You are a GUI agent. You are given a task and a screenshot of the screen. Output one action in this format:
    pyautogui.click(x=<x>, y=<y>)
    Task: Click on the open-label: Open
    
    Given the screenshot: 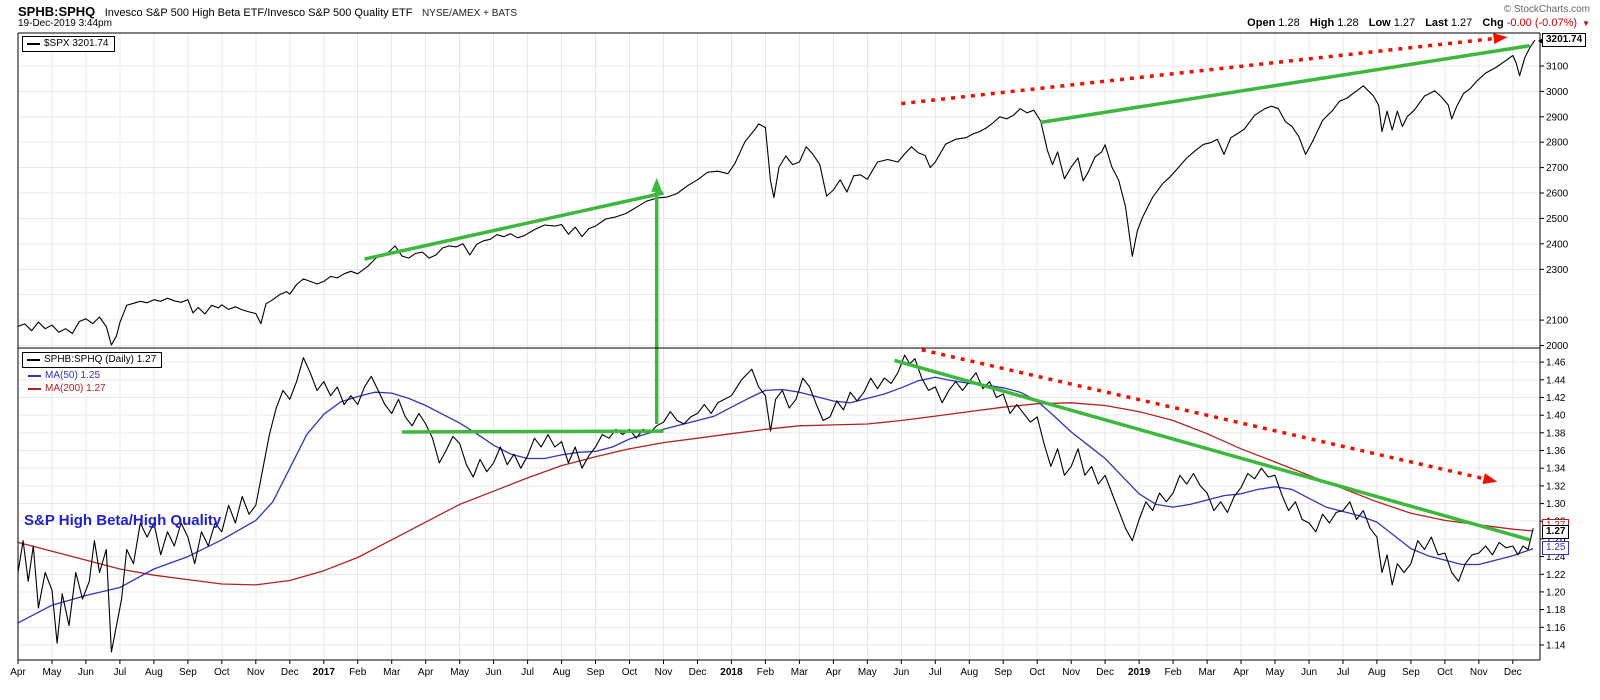 What is the action you would take?
    pyautogui.click(x=1261, y=23)
    